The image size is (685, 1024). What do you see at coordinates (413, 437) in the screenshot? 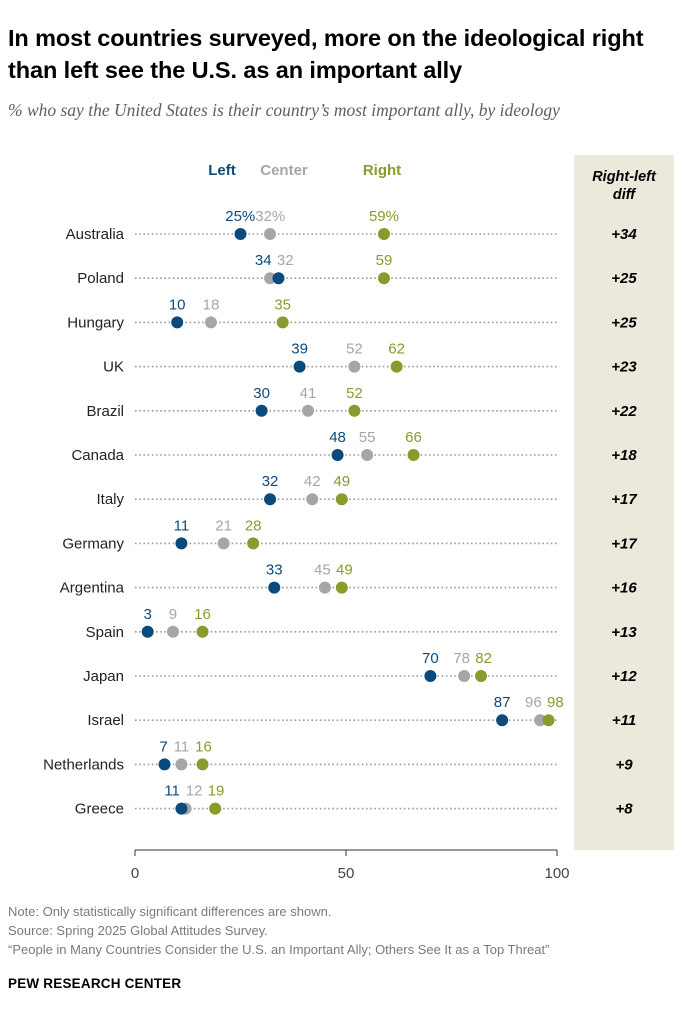
I see `value-label-right-canada: 66` at bounding box center [413, 437].